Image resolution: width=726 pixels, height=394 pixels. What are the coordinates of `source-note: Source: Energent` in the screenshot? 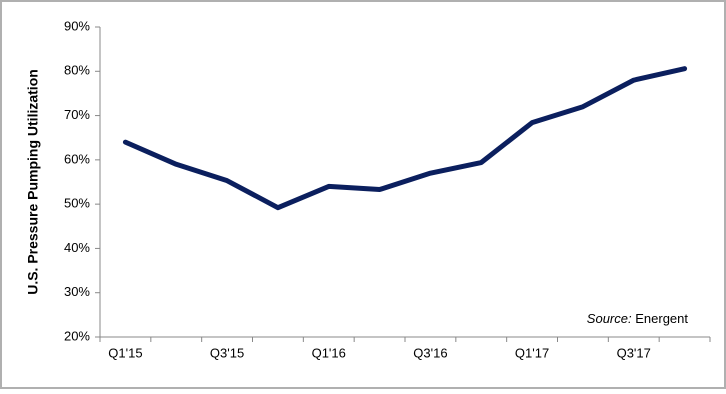 It's located at (638, 318).